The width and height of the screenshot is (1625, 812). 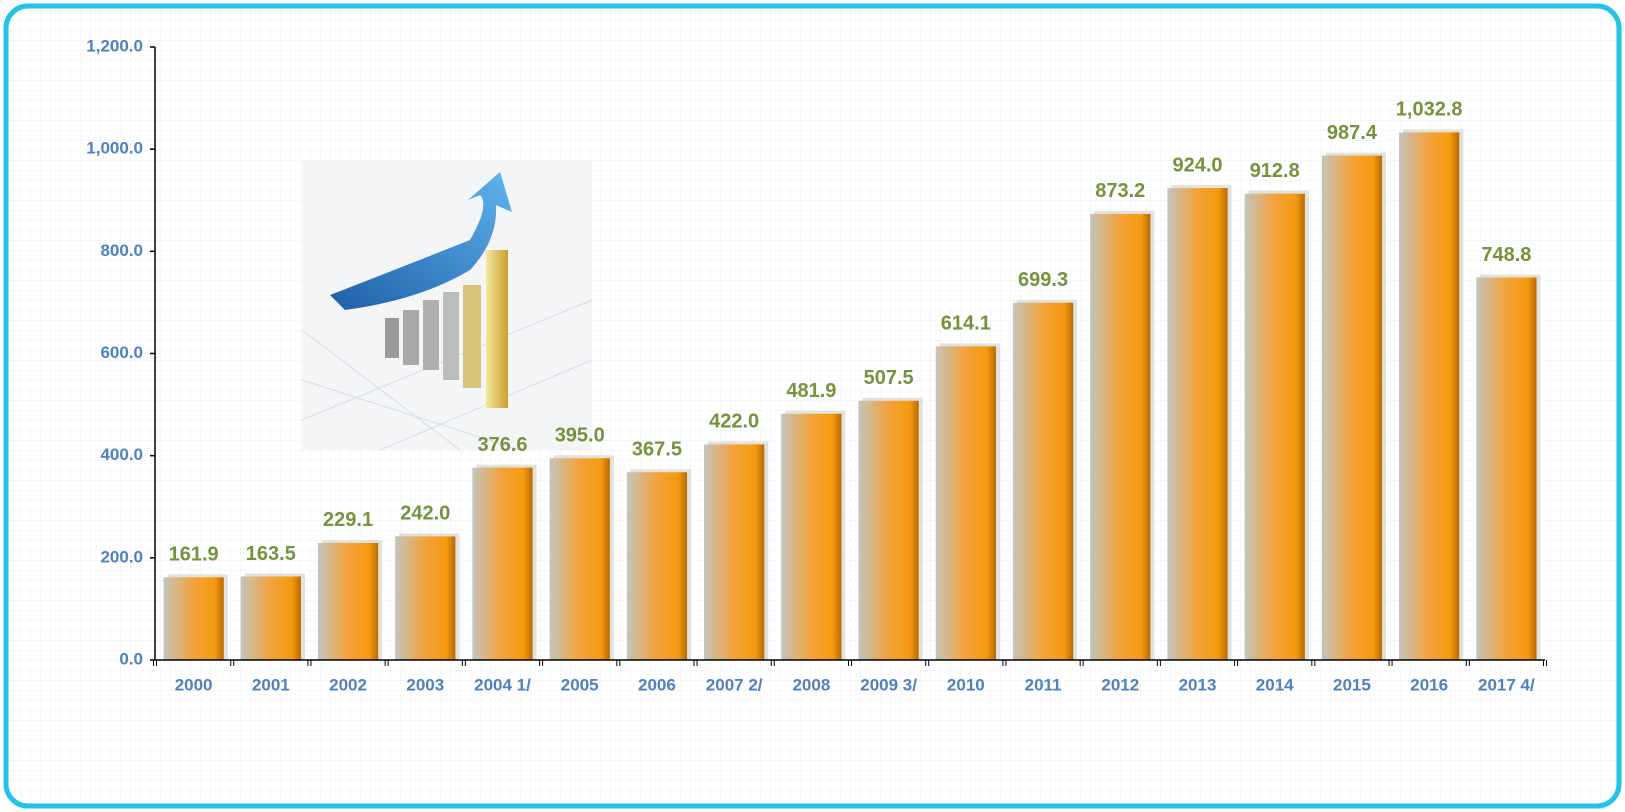 I want to click on x-tick-label: 2002, so click(x=348, y=684).